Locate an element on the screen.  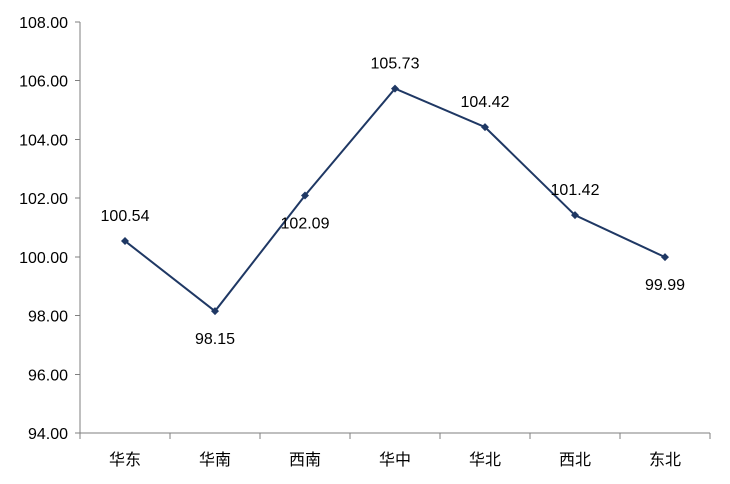
y-tick-label: 96.00 is located at coordinates (48, 375).